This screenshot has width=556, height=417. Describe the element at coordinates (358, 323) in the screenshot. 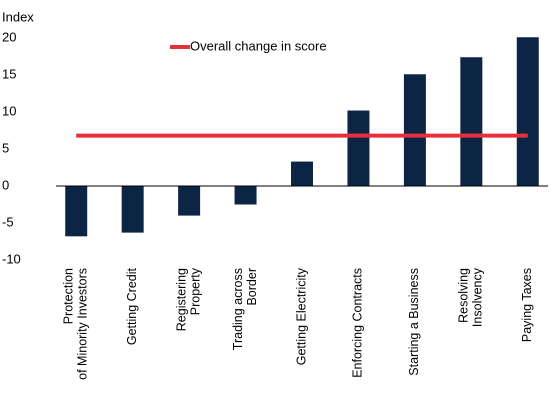

I see `x-tick-label: Enforcing Contracts` at that location.